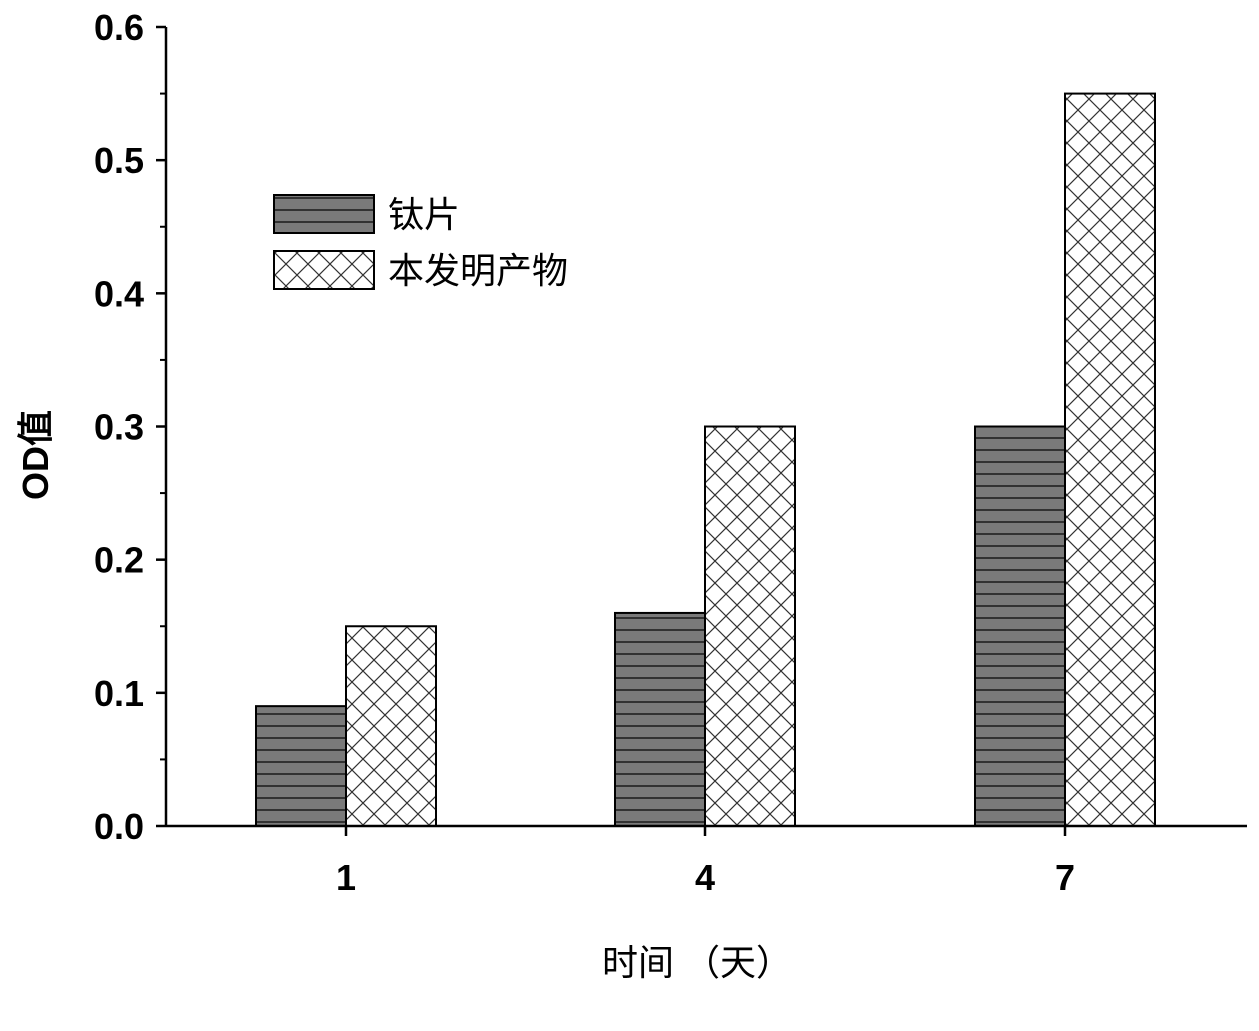 The width and height of the screenshot is (1259, 1031). Describe the element at coordinates (324, 270) in the screenshot. I see `legend-swatch-product` at that location.